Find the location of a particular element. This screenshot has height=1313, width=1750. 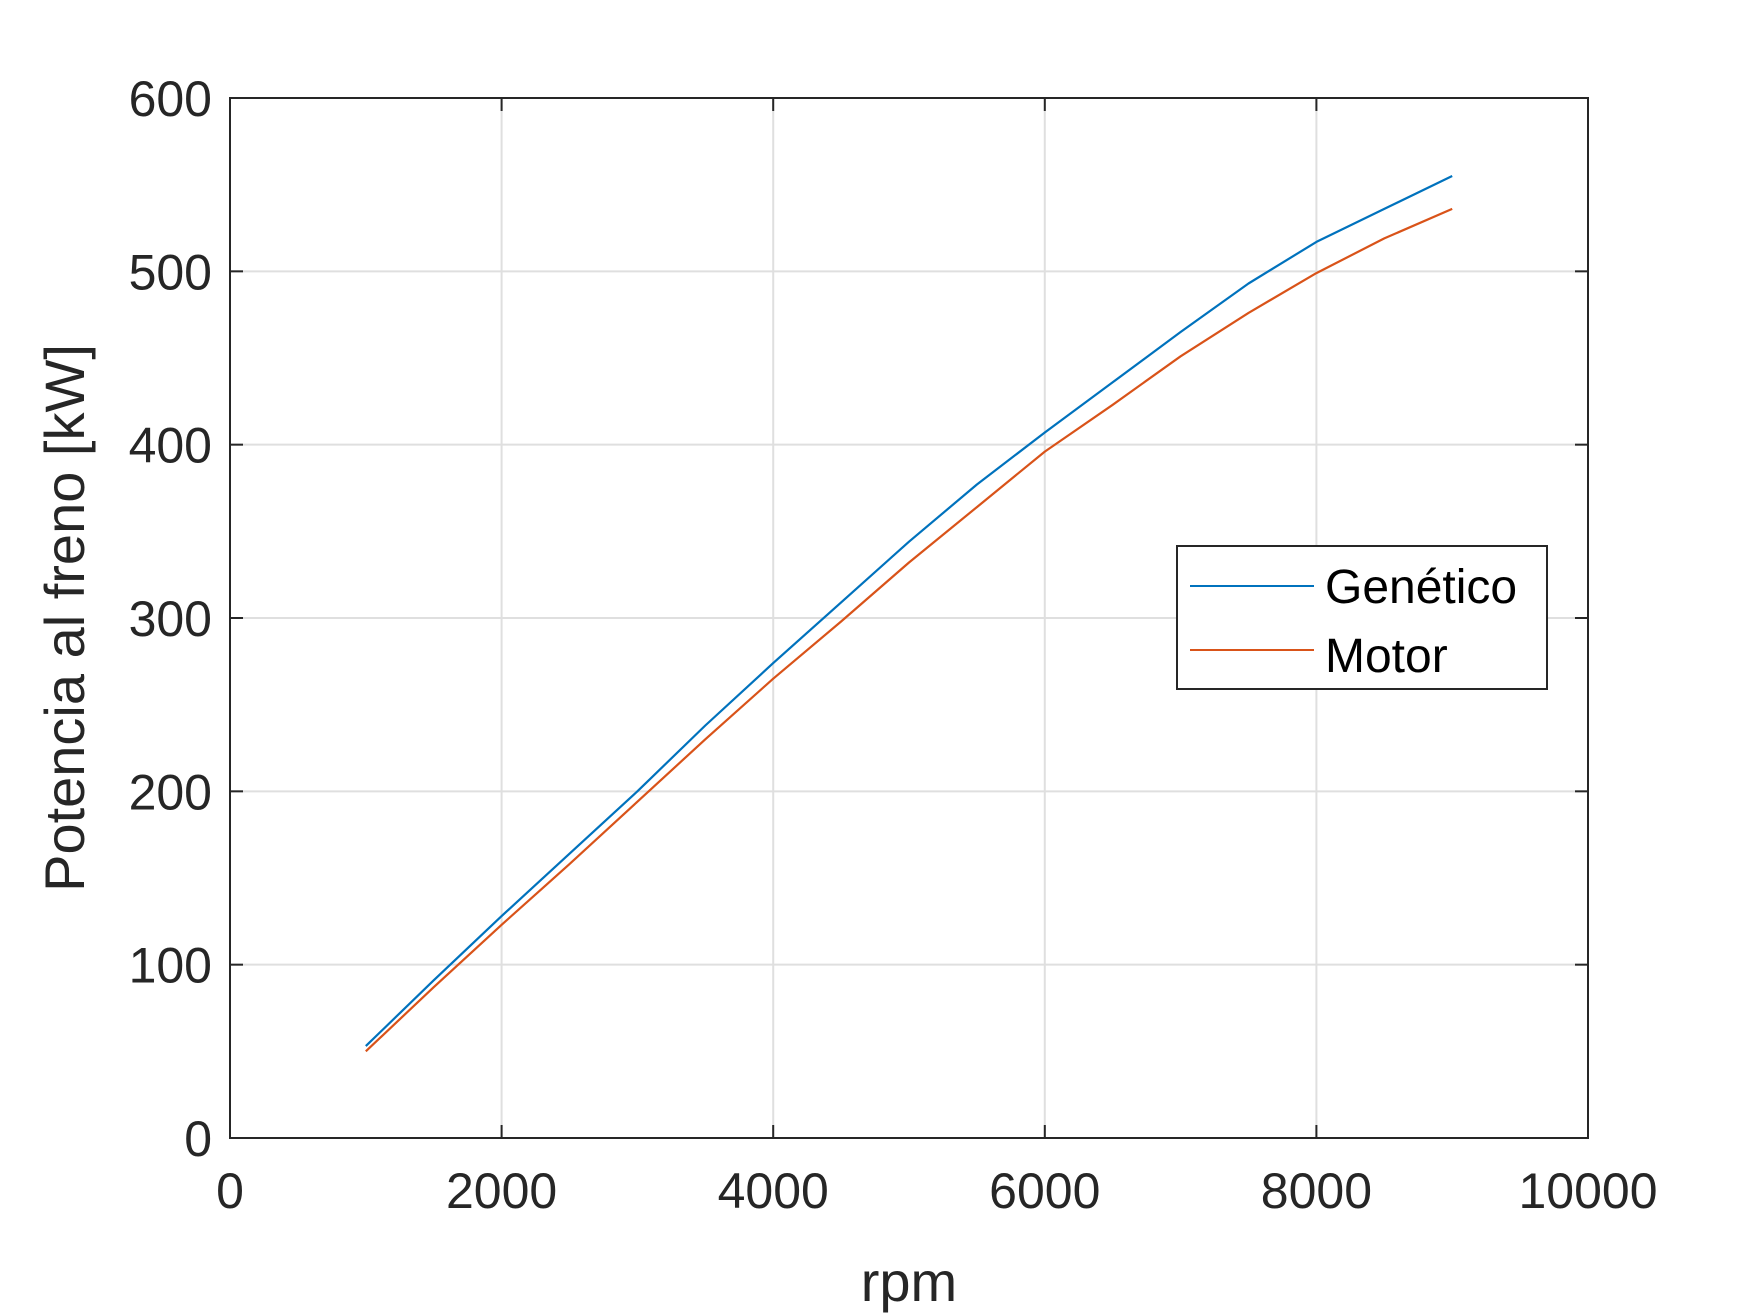

y-axis-label: Potencia al freno [kW] is located at coordinates (64, 618).